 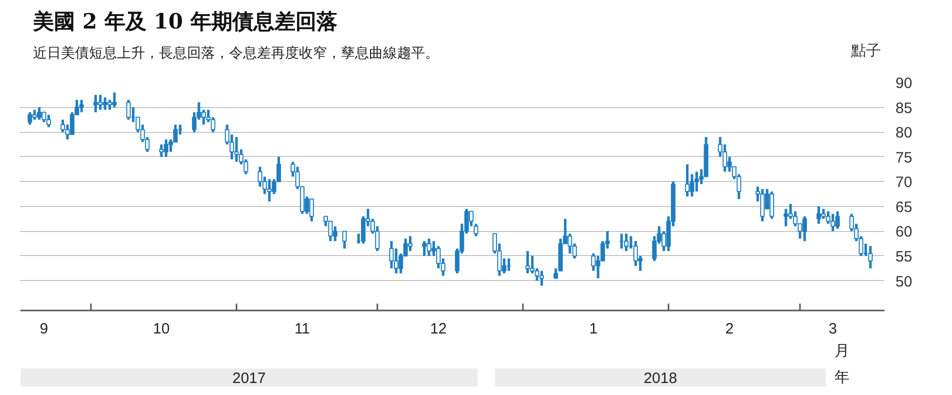 I want to click on x-tick-label: 11, so click(x=302, y=329).